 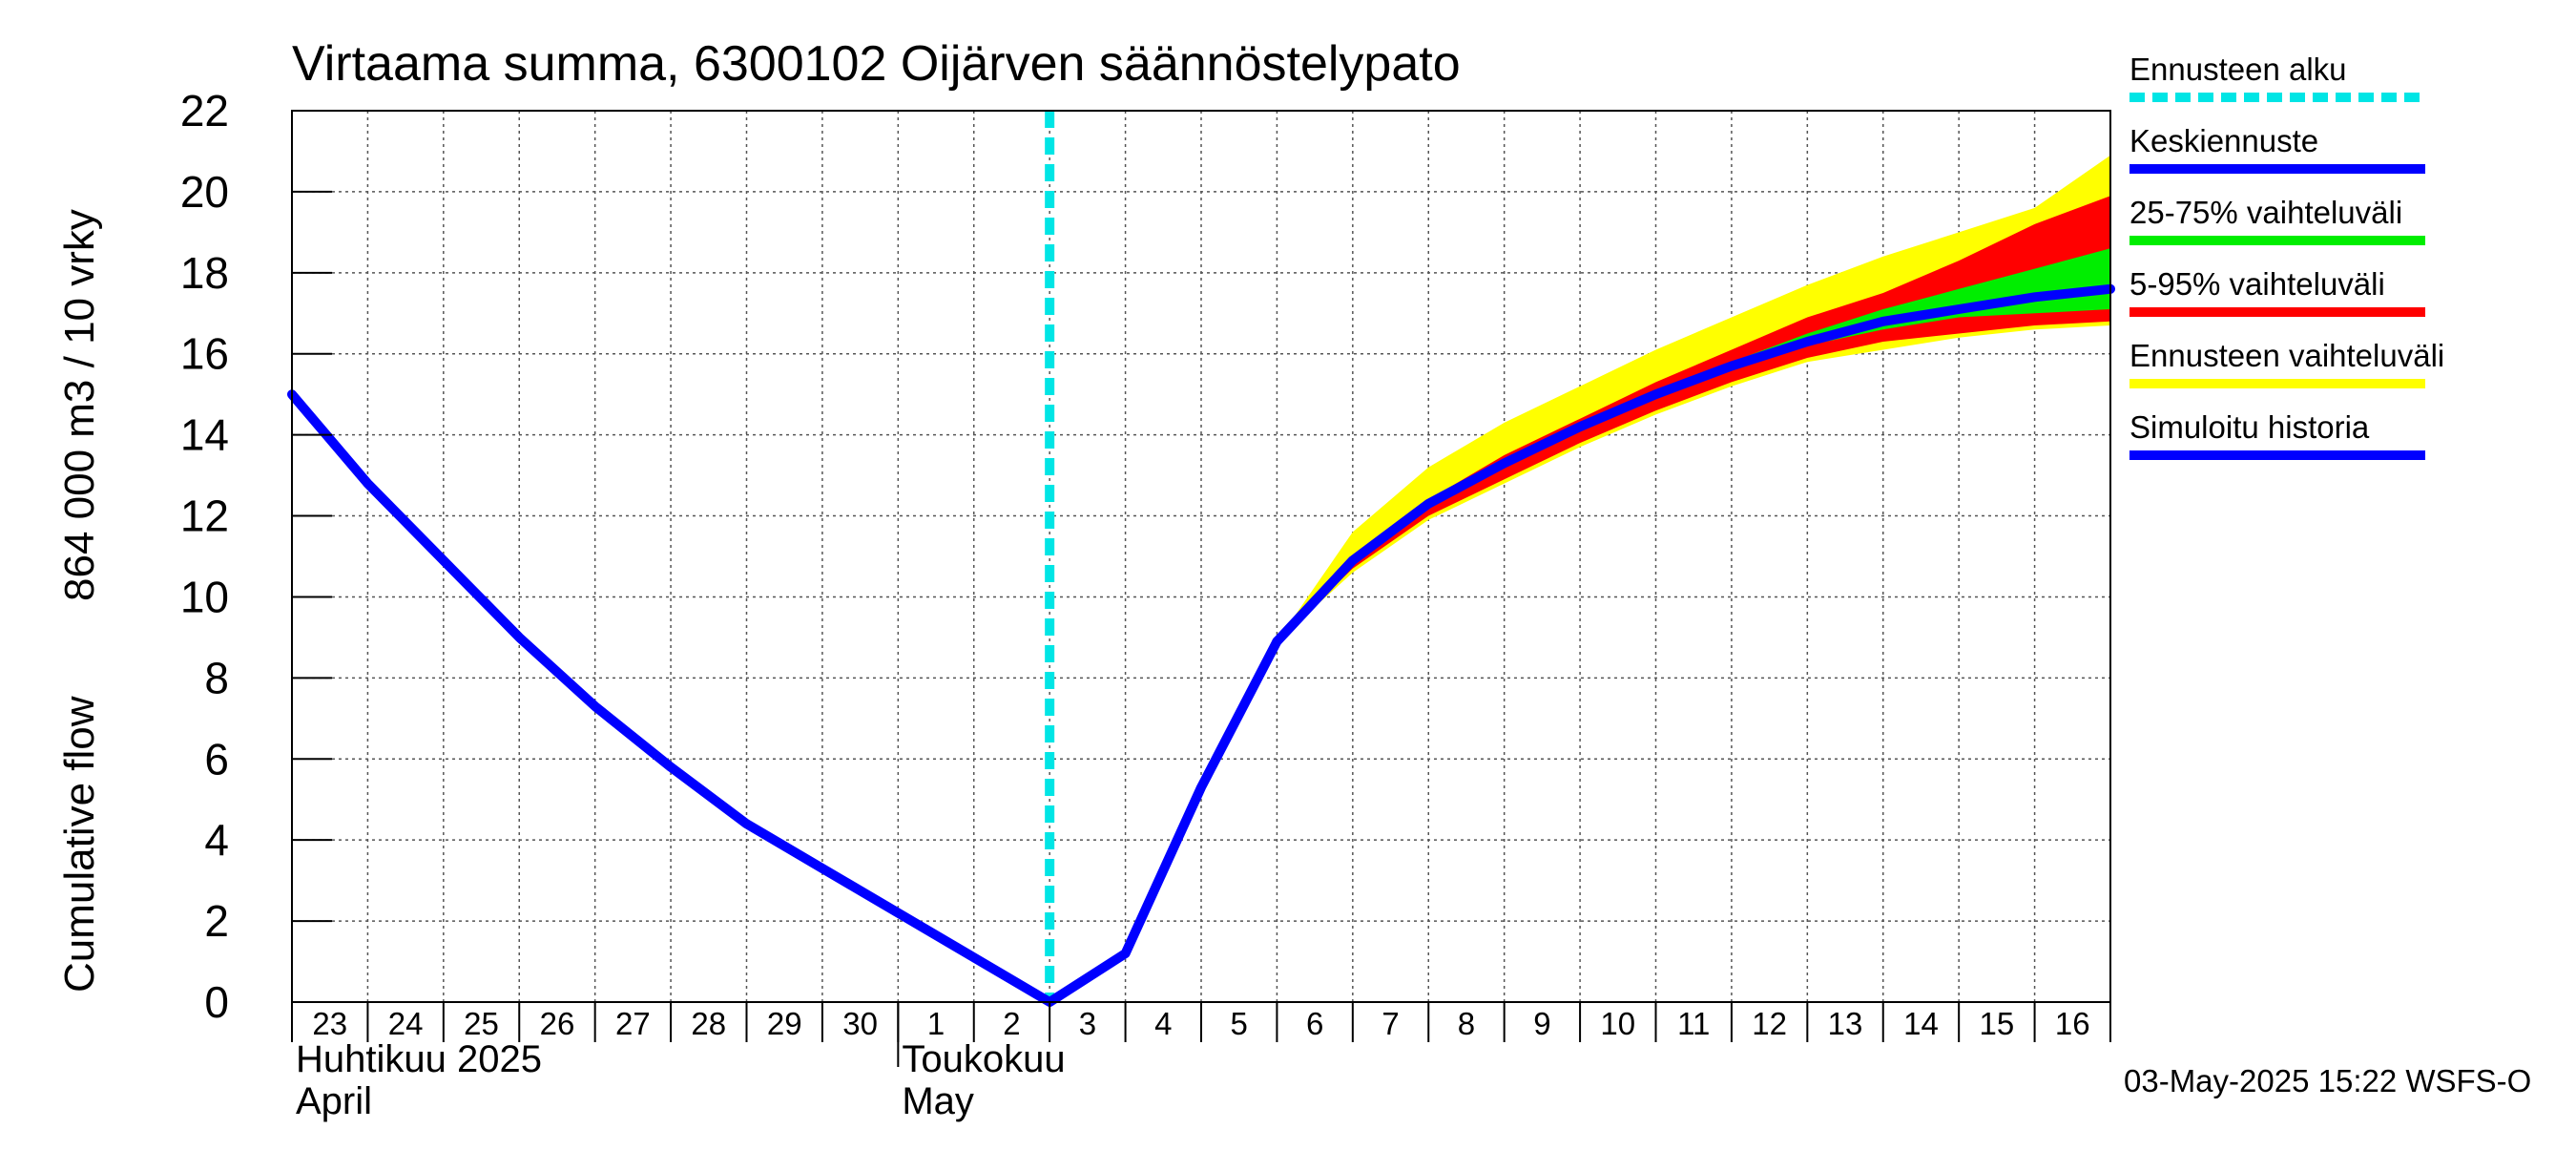 I want to click on y-axis-label-fi-group: 864 000 m3 / 10 vrky, so click(x=79, y=405).